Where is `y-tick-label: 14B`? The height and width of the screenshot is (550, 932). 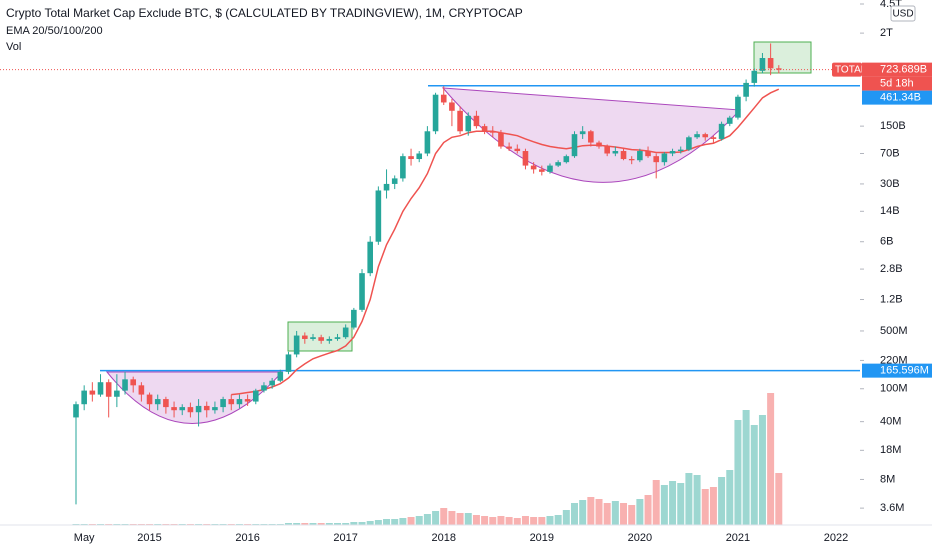
y-tick-label: 14B is located at coordinates (890, 211).